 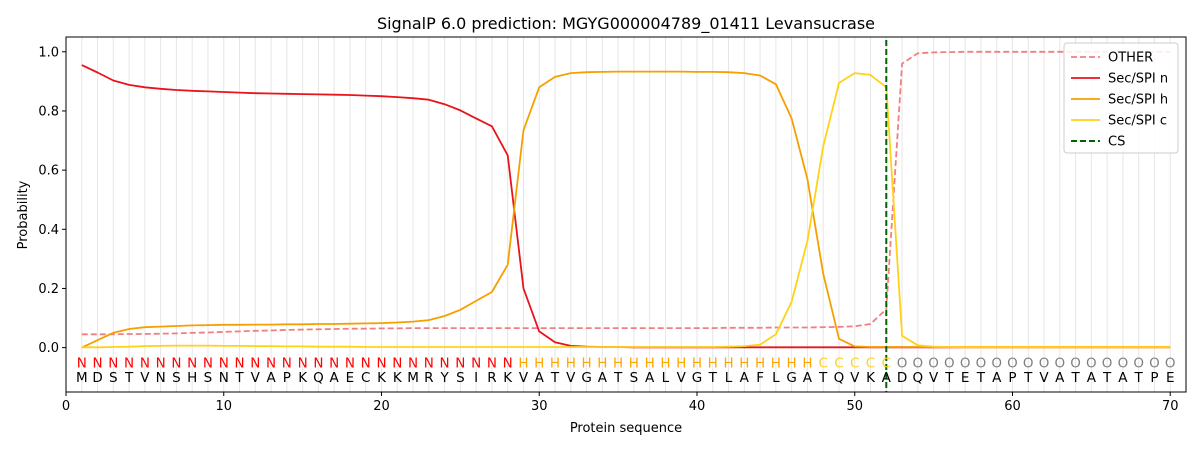 What do you see at coordinates (1130, 58) in the screenshot?
I see `legend-label: OTHER` at bounding box center [1130, 58].